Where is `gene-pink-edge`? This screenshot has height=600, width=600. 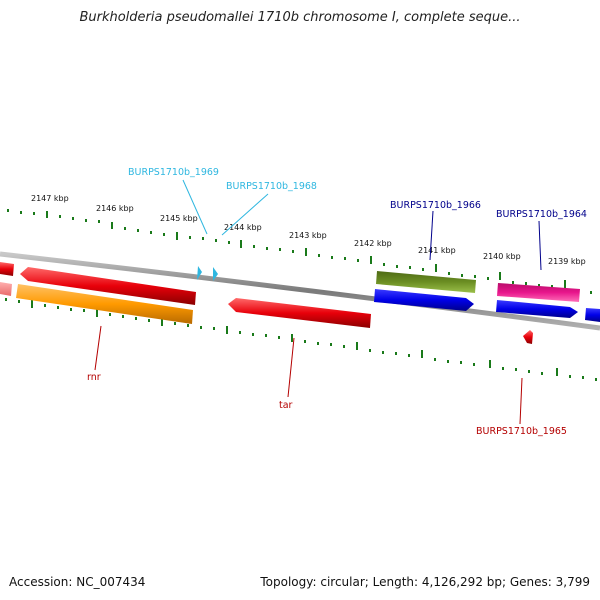 gene-pink-edge is located at coordinates (6, 289).